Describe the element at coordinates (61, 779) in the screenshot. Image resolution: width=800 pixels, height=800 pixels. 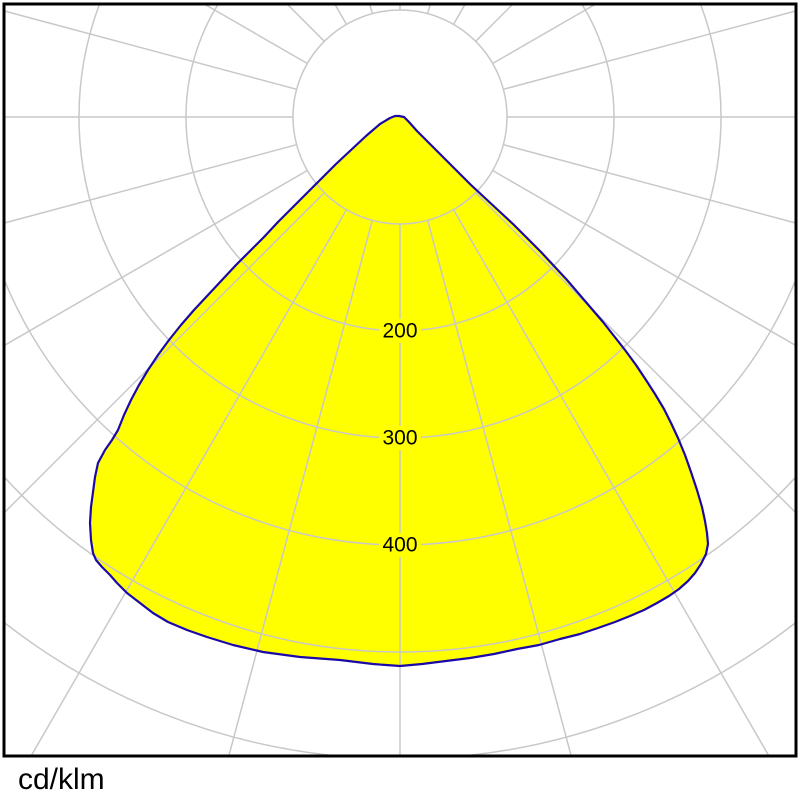
I see `unit-label: cd/klm` at that location.